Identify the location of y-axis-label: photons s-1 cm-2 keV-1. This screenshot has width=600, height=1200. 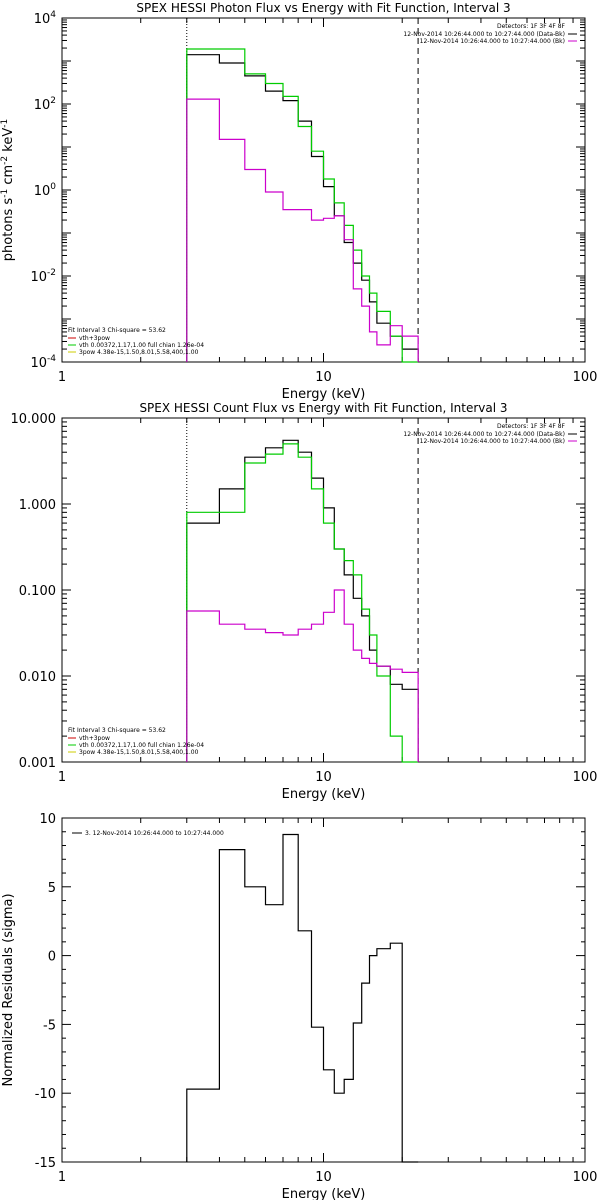
(8, 190).